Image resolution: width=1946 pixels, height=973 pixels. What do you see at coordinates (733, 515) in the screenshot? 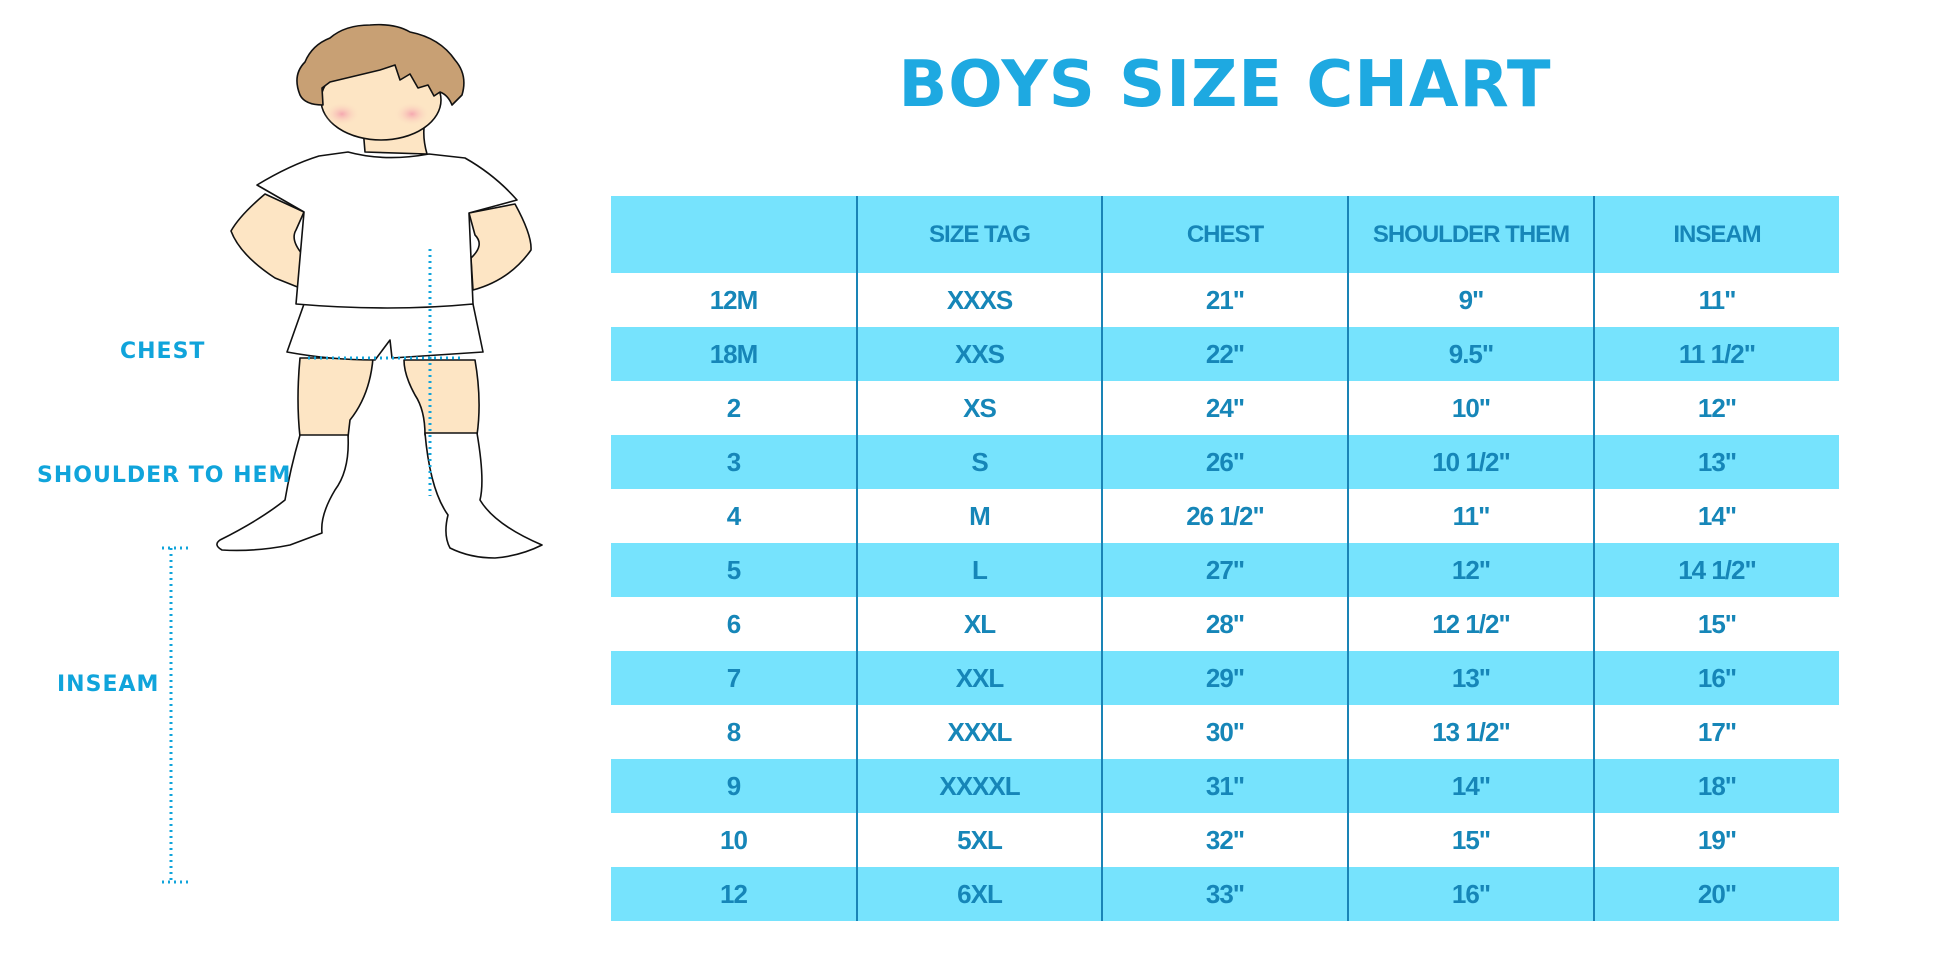
I see `table-cell: 4` at bounding box center [733, 515].